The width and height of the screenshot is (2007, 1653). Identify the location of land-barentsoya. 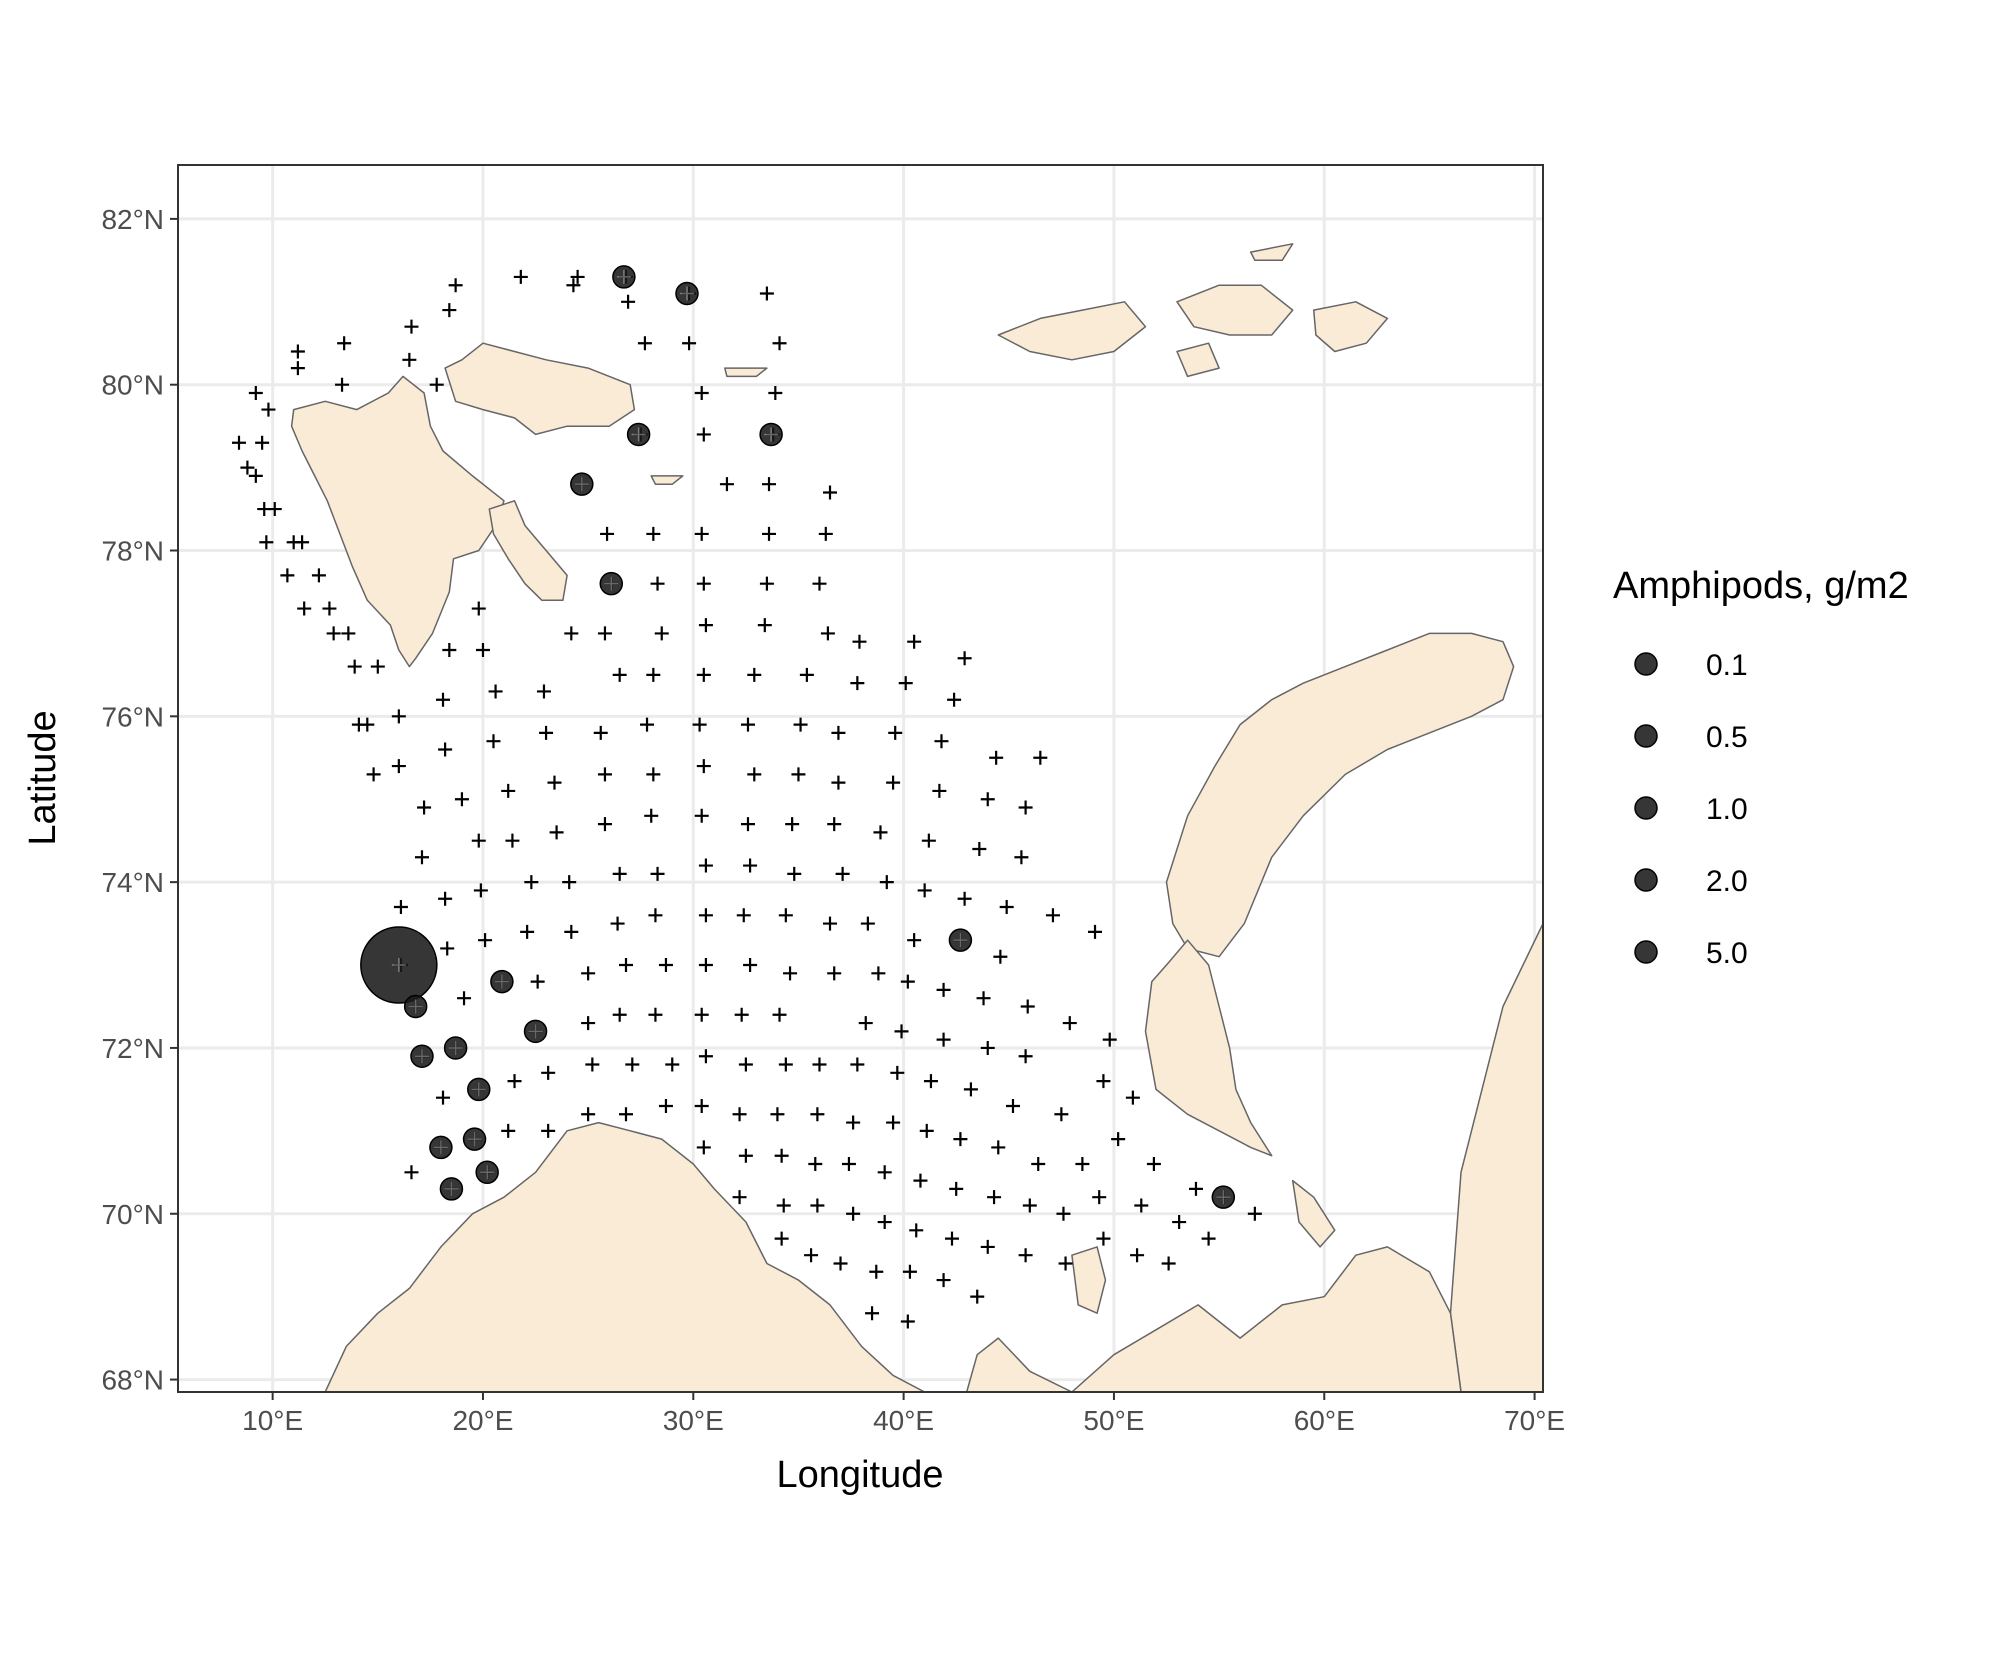
(528, 551).